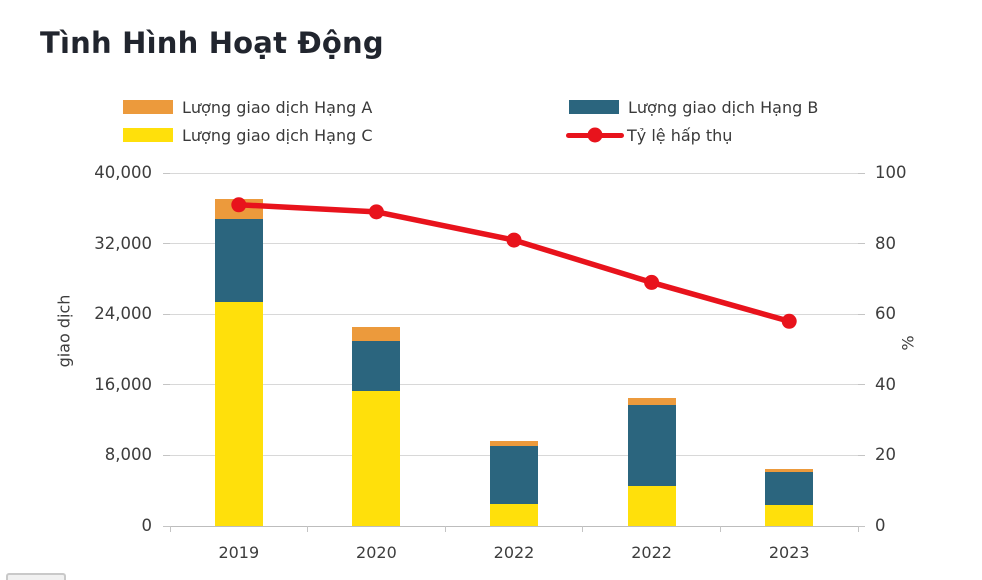 The image size is (982, 580). Describe the element at coordinates (789, 321) in the screenshot. I see `absorption-rate-point-2023` at that location.